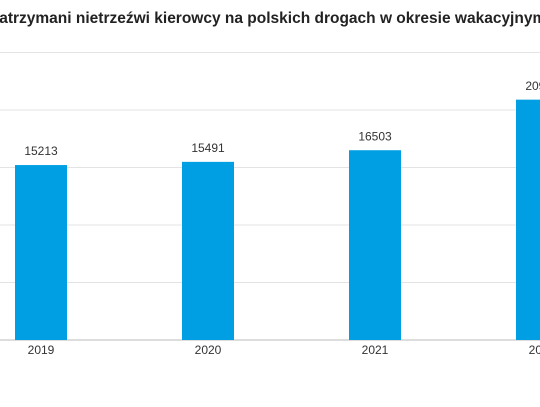 The image size is (540, 407). I want to click on value-label: 15491, so click(208, 148).